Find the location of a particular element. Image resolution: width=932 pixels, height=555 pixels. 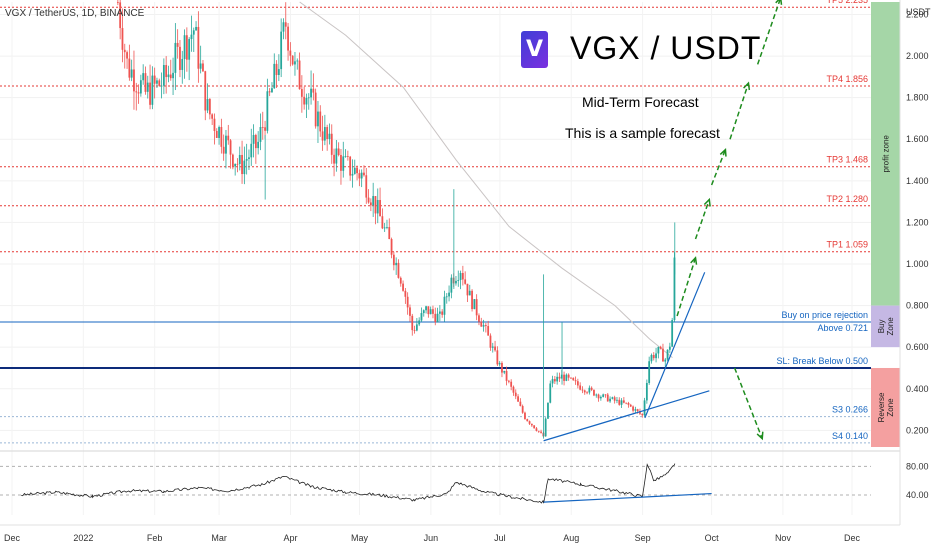

level-label-0: TP5 2.235 is located at coordinates (847, 2).